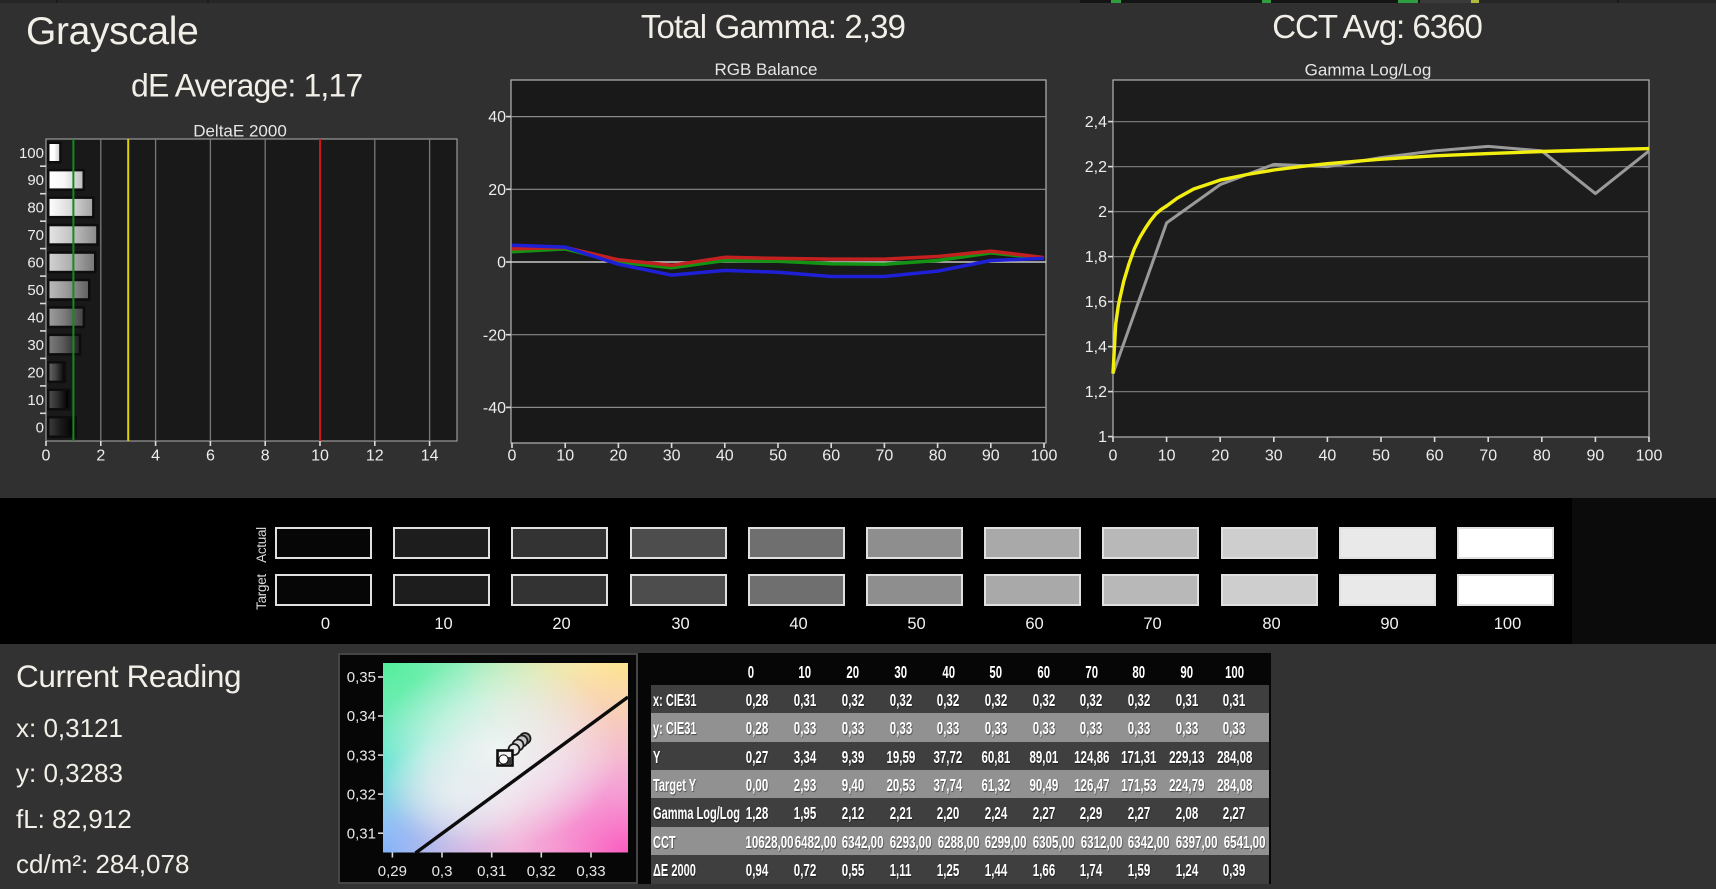 The width and height of the screenshot is (1716, 889). I want to click on svg-text: Total Gamma: 2,39, so click(773, 26).